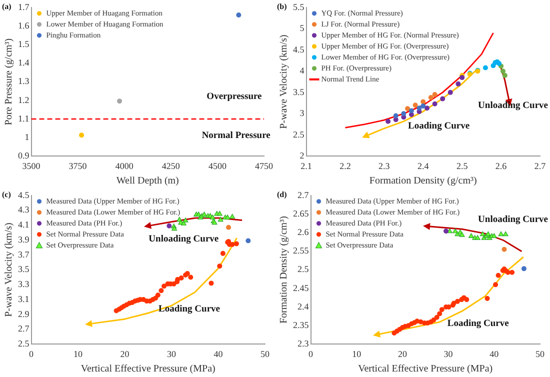  I want to click on y-tick-label: 1.2, so click(24, 99).